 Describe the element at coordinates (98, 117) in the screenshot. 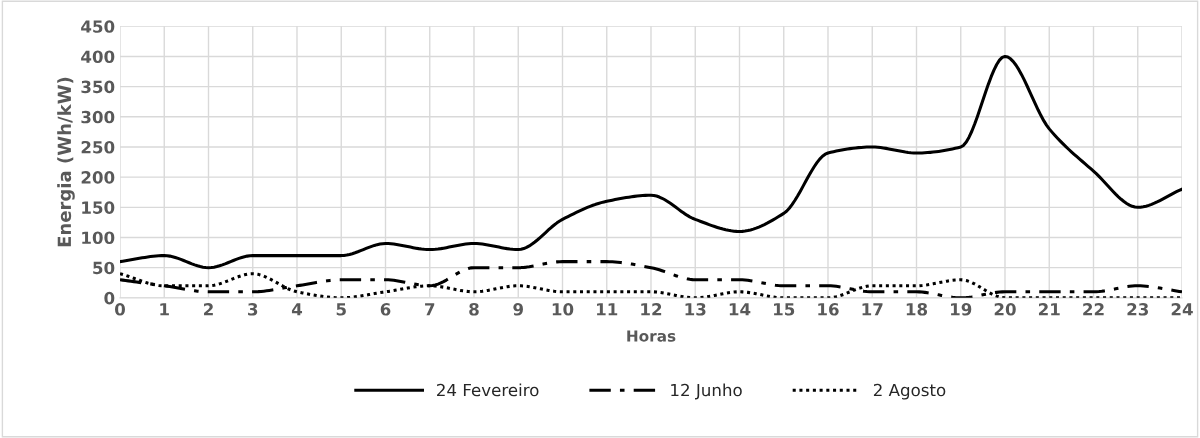

I see `y-tick-label: 300` at that location.